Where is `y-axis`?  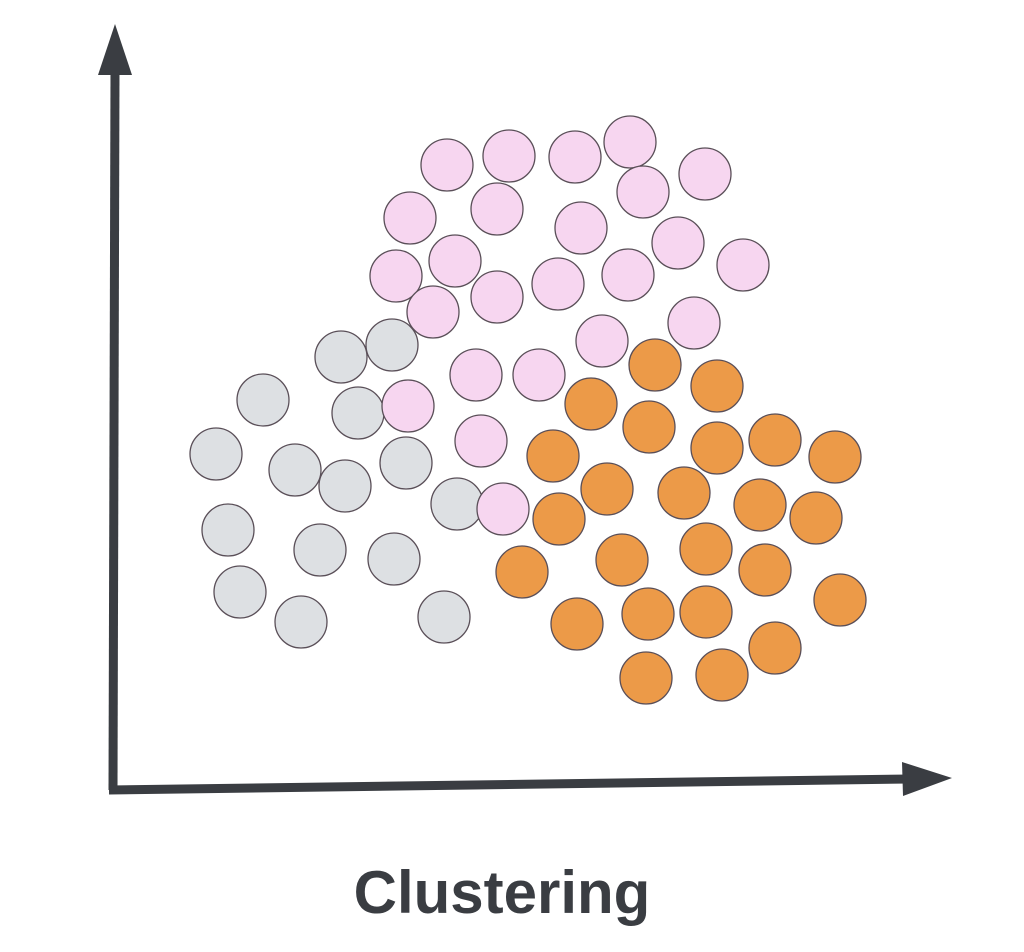 y-axis is located at coordinates (114, 430).